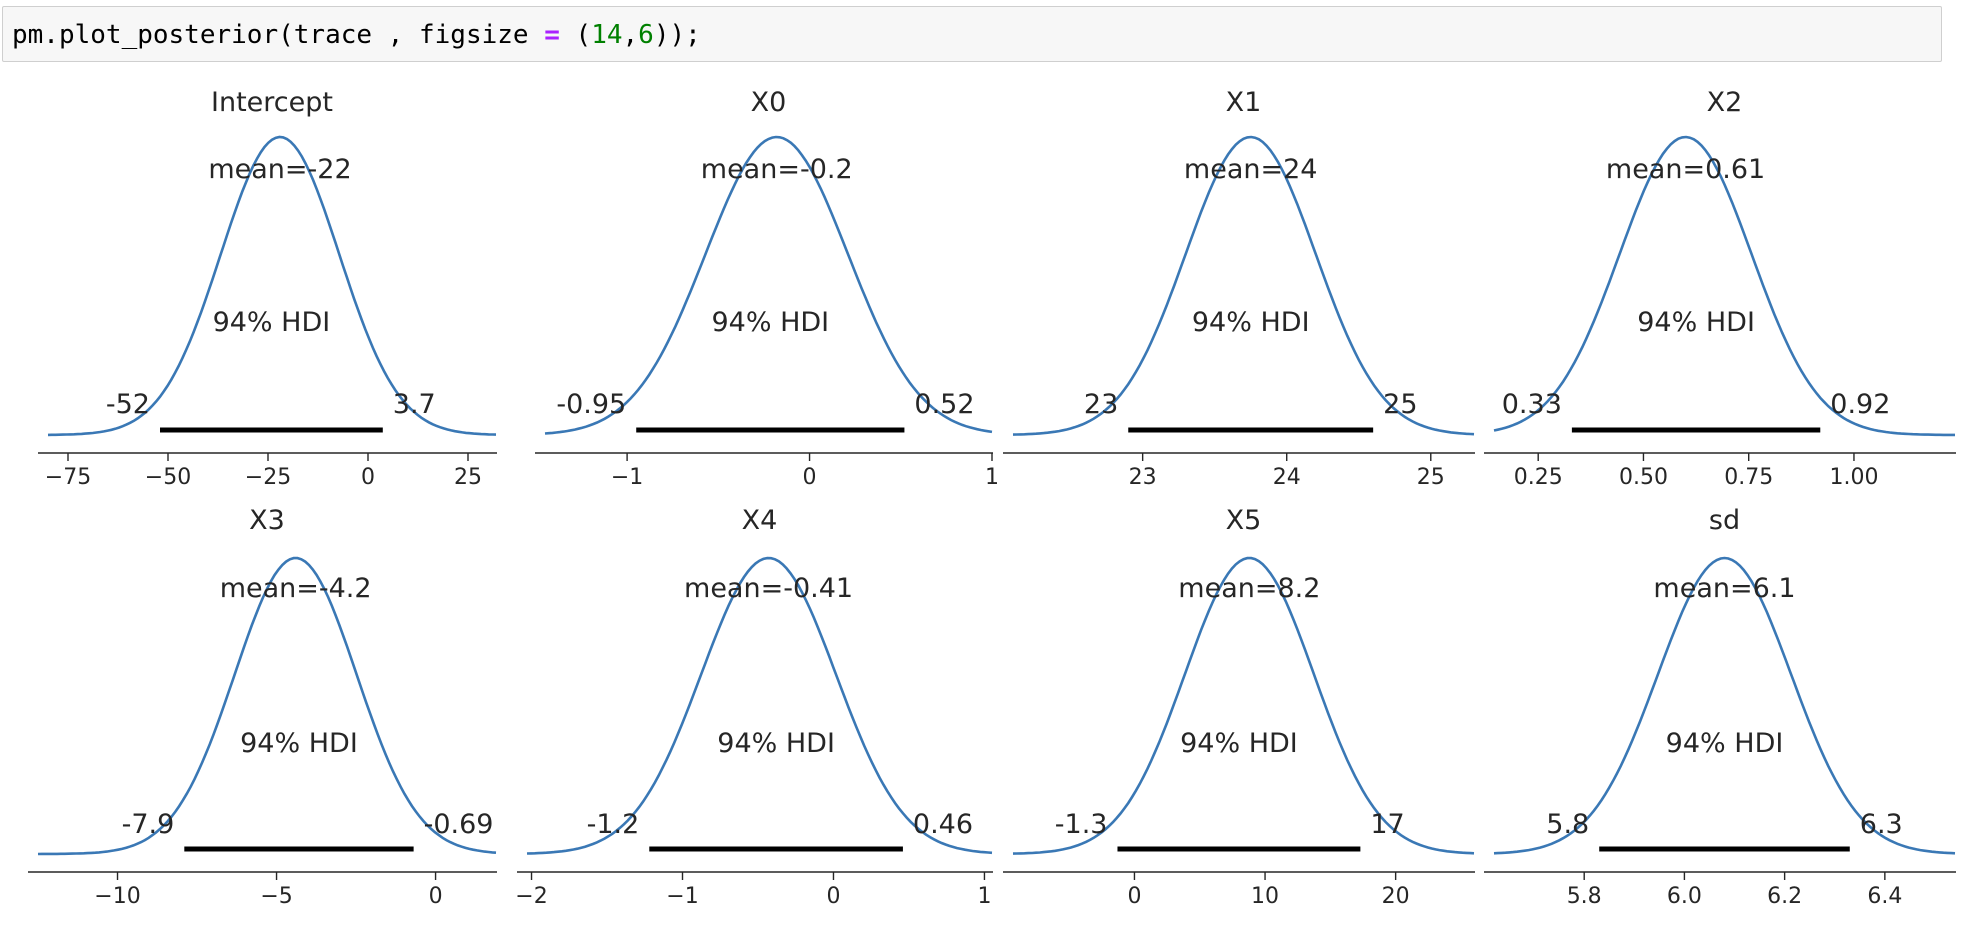 The height and width of the screenshot is (932, 1986). I want to click on hdi-lower-label: 0.33, so click(1532, 404).